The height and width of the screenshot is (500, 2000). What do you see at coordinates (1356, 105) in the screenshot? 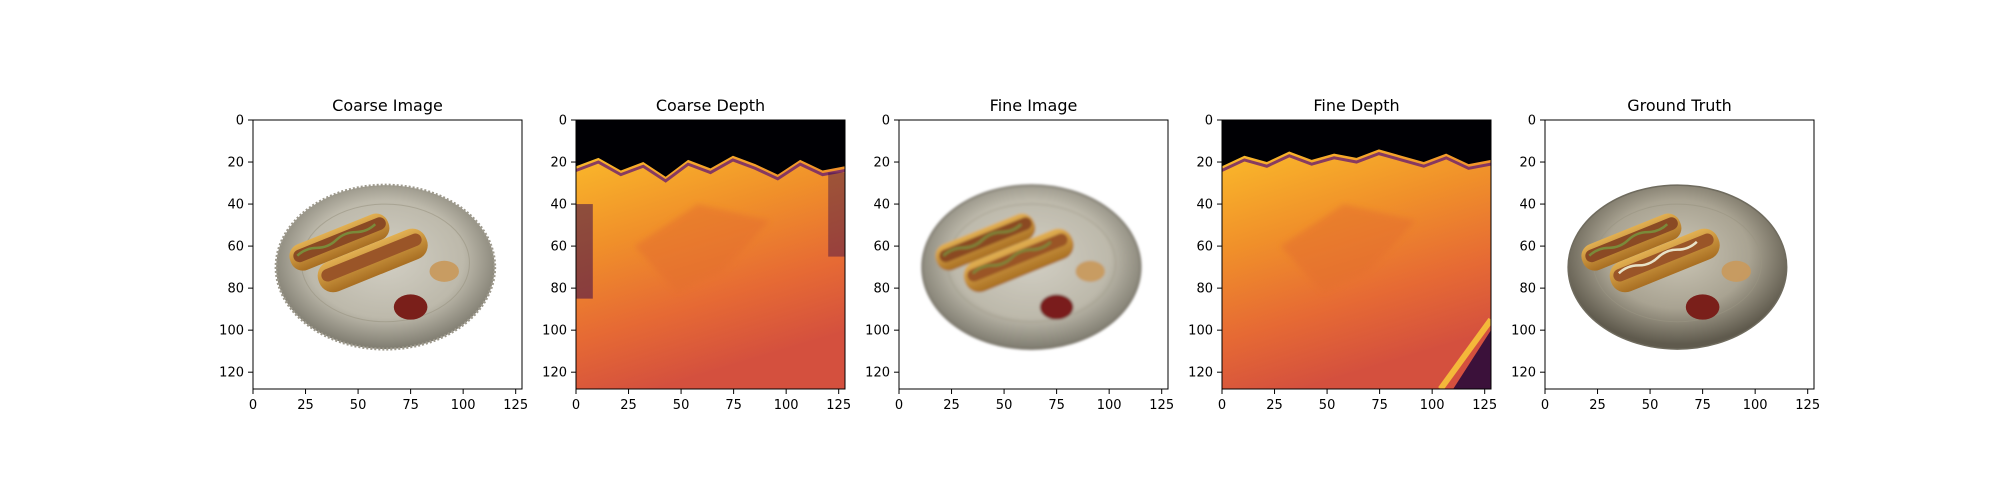
I see `panel-title: Fine Depth` at bounding box center [1356, 105].